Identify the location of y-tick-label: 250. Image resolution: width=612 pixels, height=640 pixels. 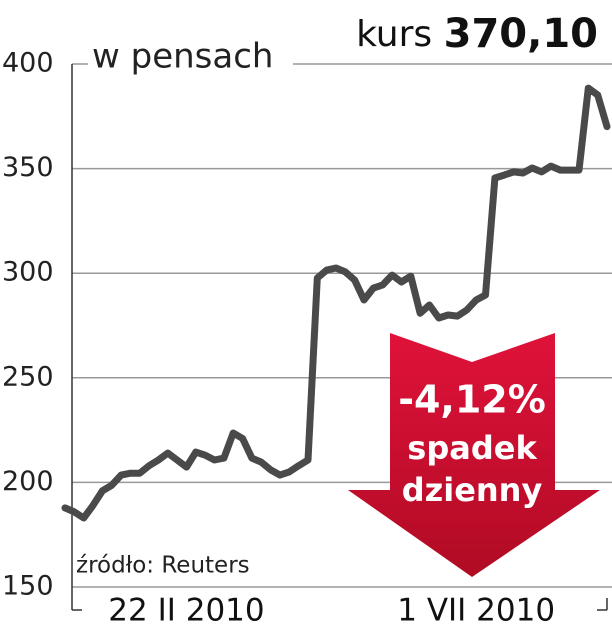
(28, 376).